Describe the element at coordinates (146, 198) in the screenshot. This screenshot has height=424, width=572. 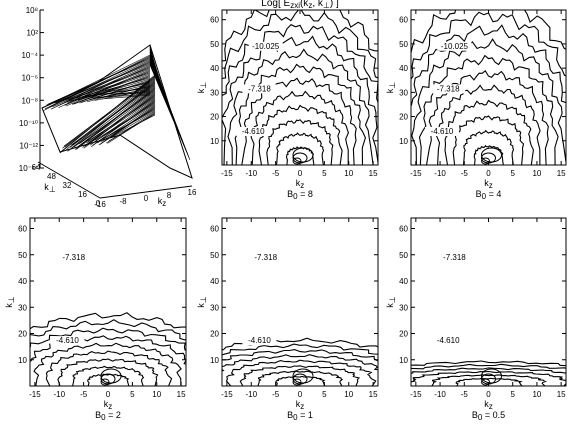
I see `k-par-tick-label: 0` at that location.